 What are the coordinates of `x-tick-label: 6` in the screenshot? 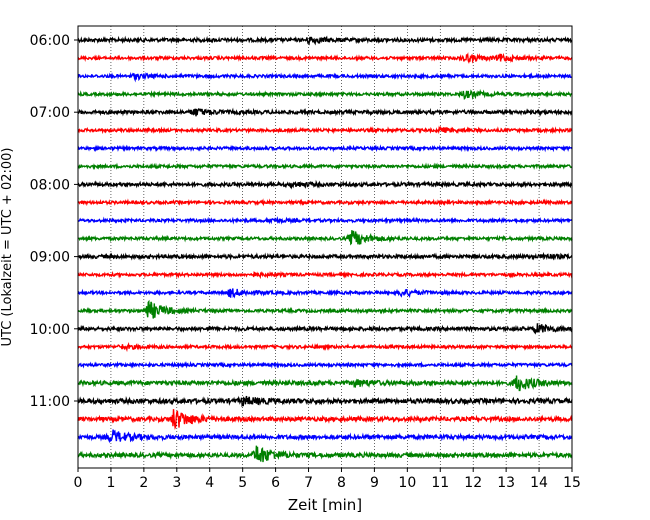 It's located at (275, 483).